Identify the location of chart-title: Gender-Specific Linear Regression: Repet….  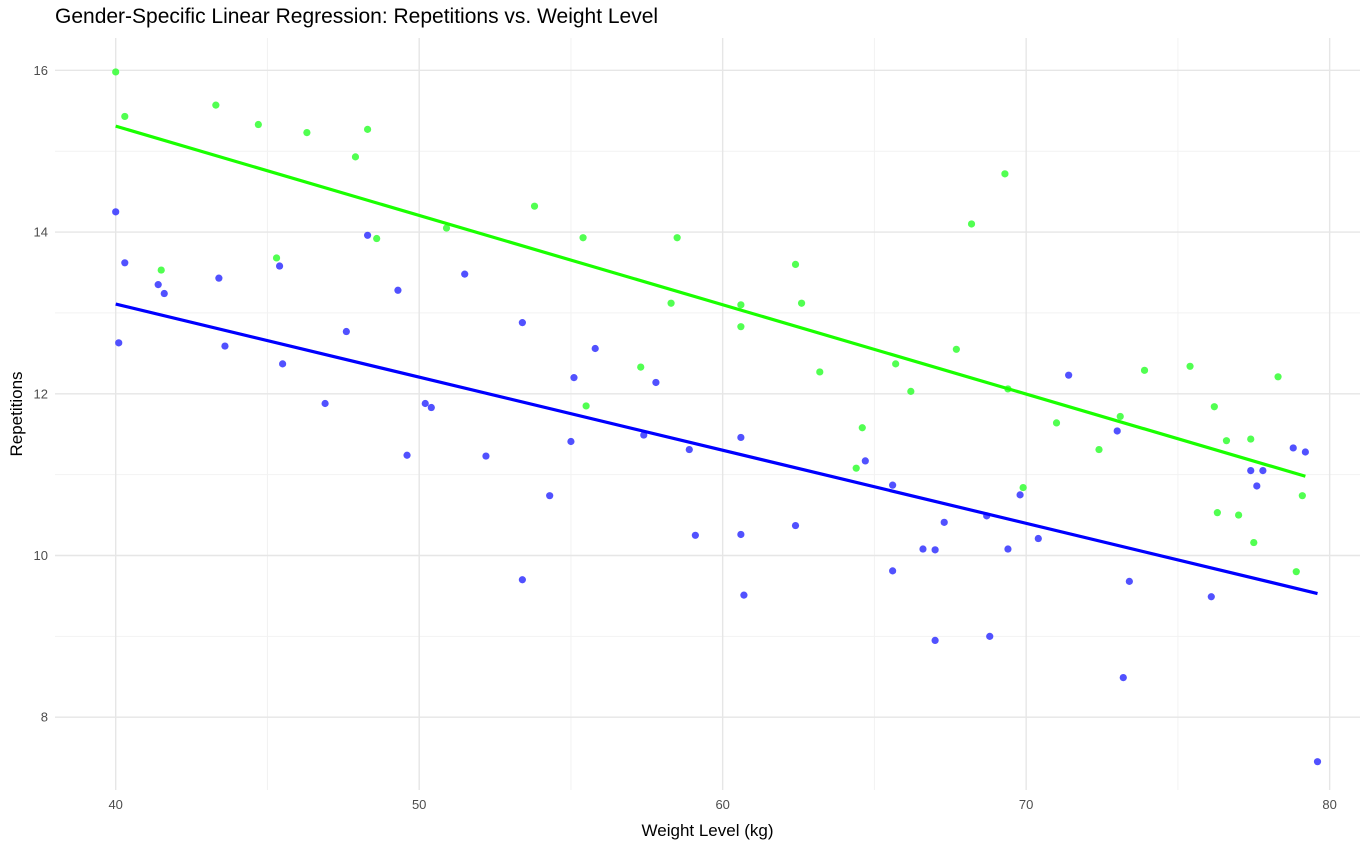
(357, 16).